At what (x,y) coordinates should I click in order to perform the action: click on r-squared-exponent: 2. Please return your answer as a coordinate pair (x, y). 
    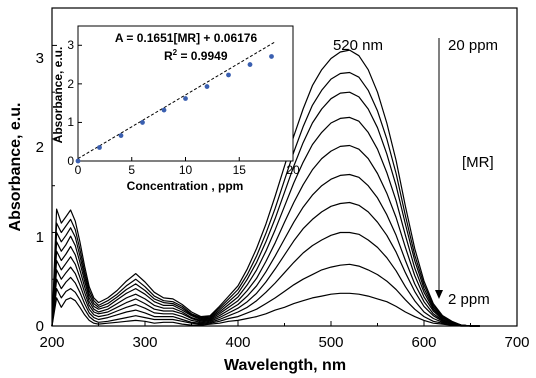
    Looking at the image, I should click on (175, 52).